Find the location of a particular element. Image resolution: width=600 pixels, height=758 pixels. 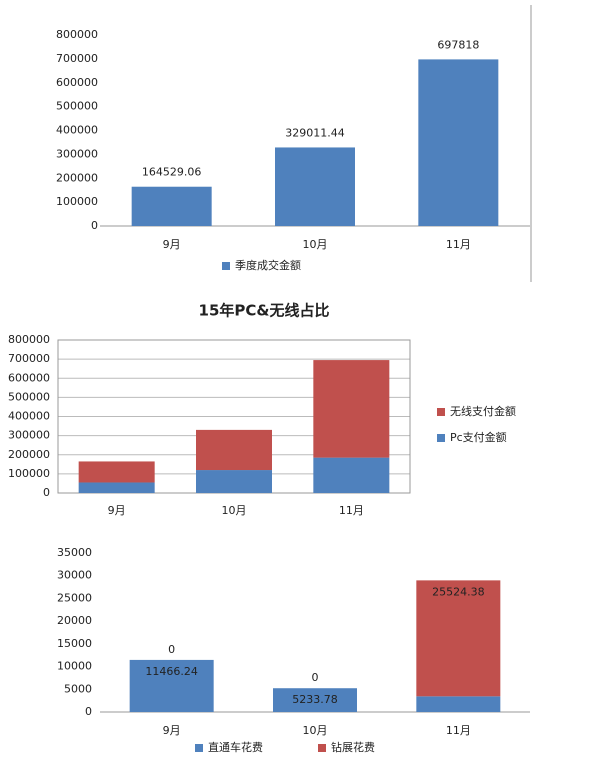

data-label: 697818 is located at coordinates (458, 44).